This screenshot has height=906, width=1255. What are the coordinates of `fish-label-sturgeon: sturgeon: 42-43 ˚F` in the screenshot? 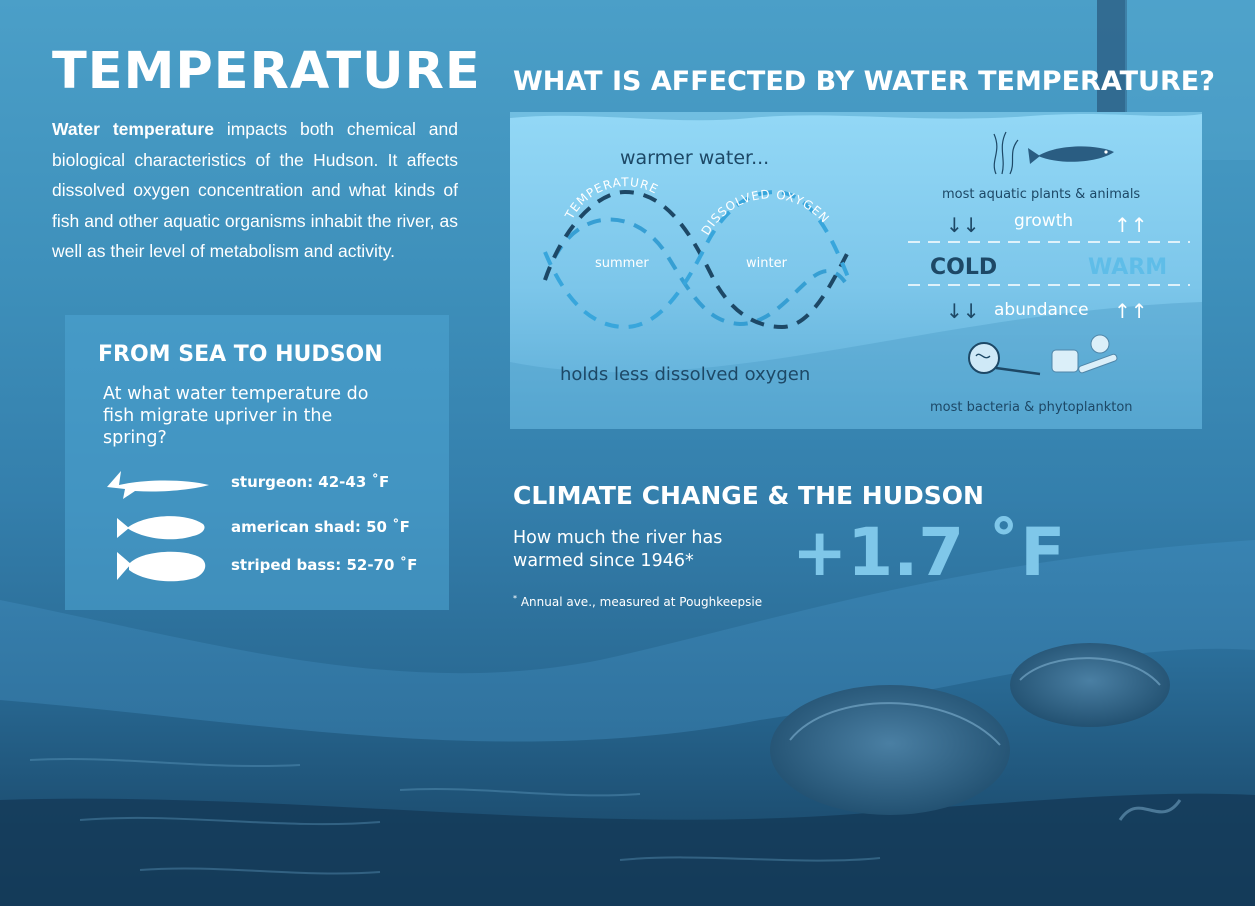 It's located at (310, 482).